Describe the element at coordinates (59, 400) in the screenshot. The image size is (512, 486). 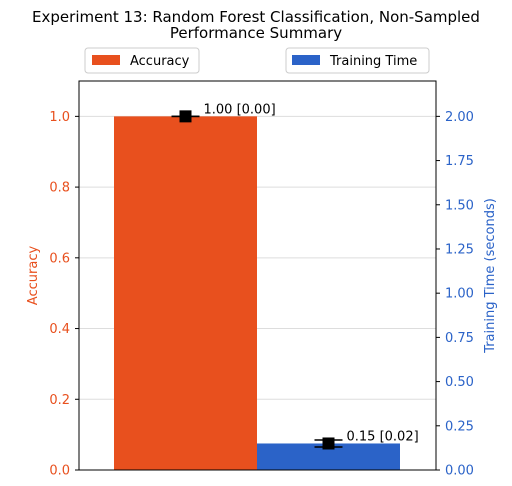
I see `left-axis-tick-label: 0.2` at that location.